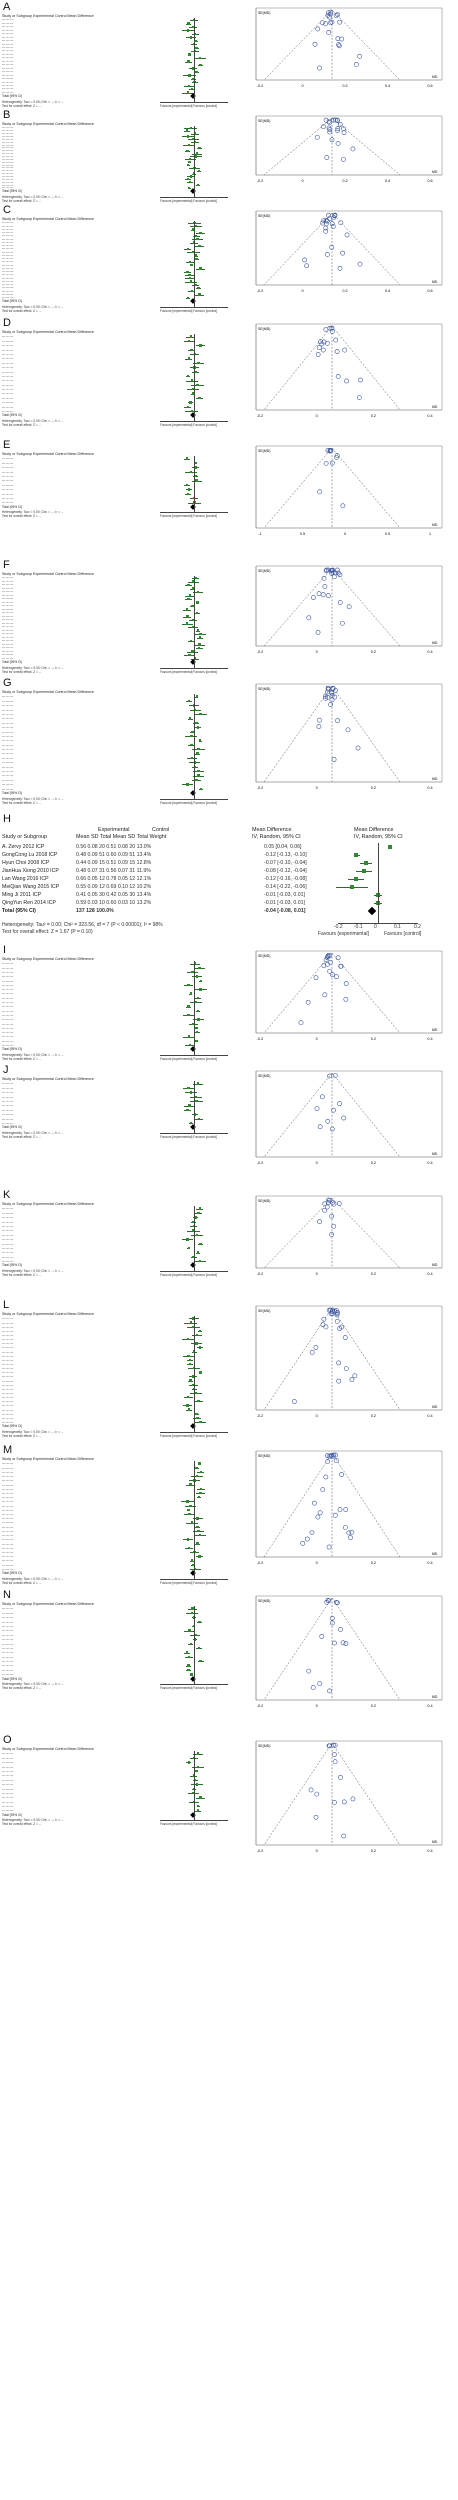  I want to click on panel-label: M, so click(8, 1450).